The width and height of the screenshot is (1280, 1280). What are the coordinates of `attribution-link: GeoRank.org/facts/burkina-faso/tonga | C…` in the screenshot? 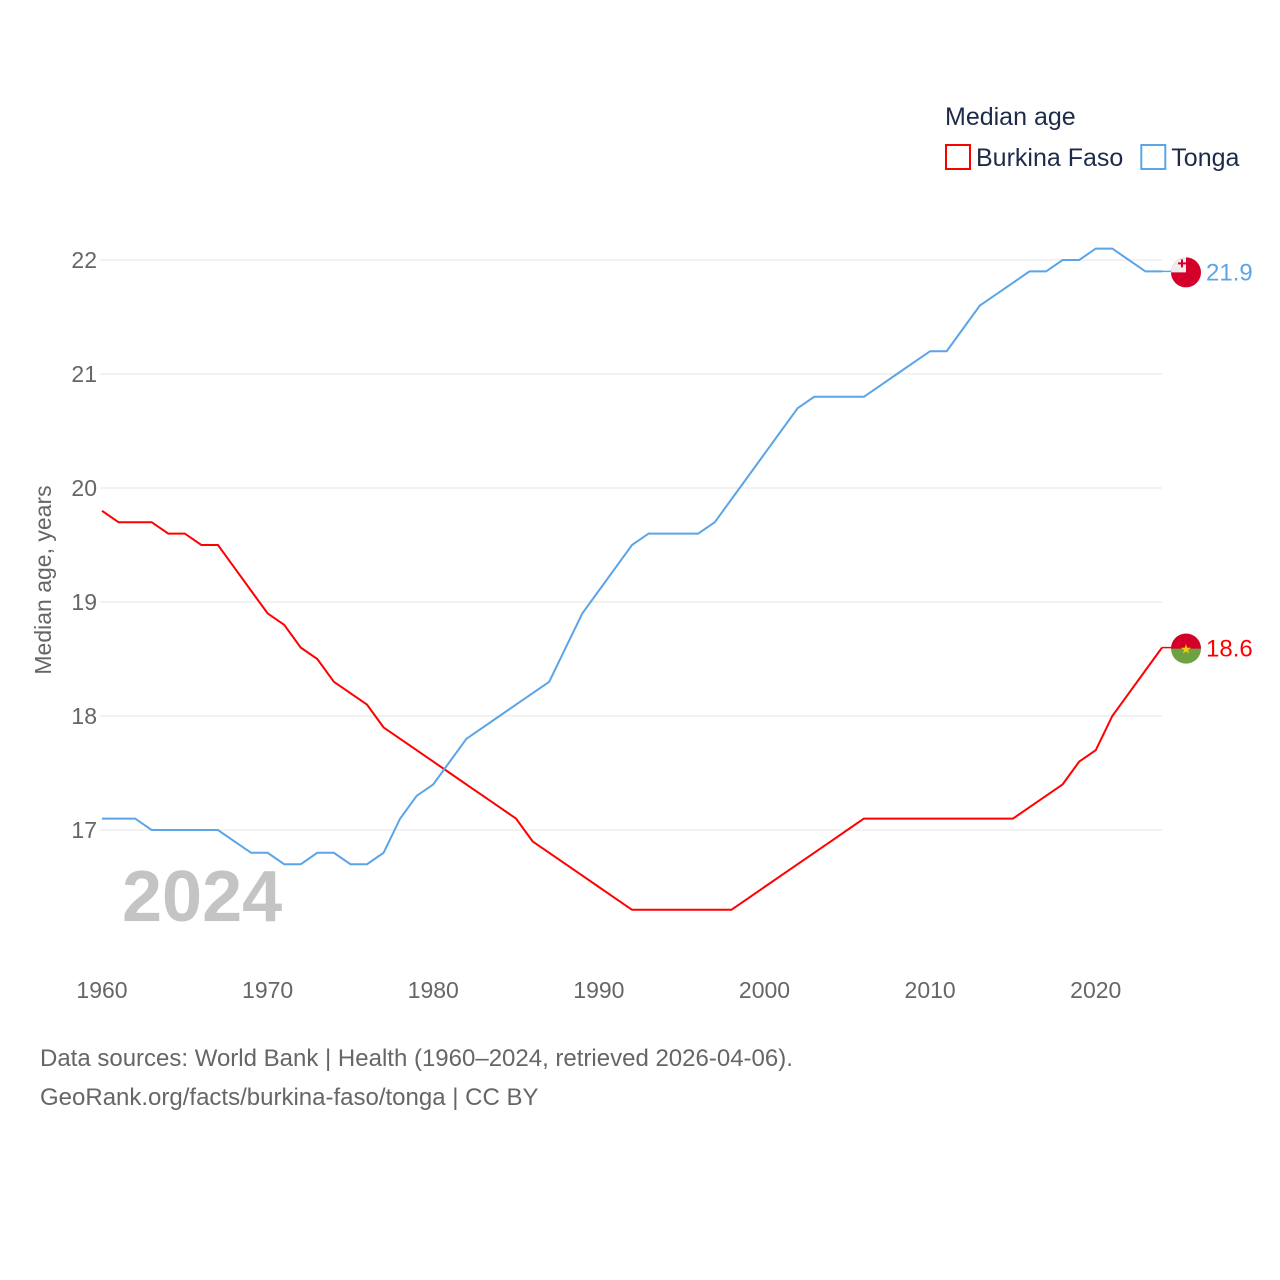 It's located at (289, 1097).